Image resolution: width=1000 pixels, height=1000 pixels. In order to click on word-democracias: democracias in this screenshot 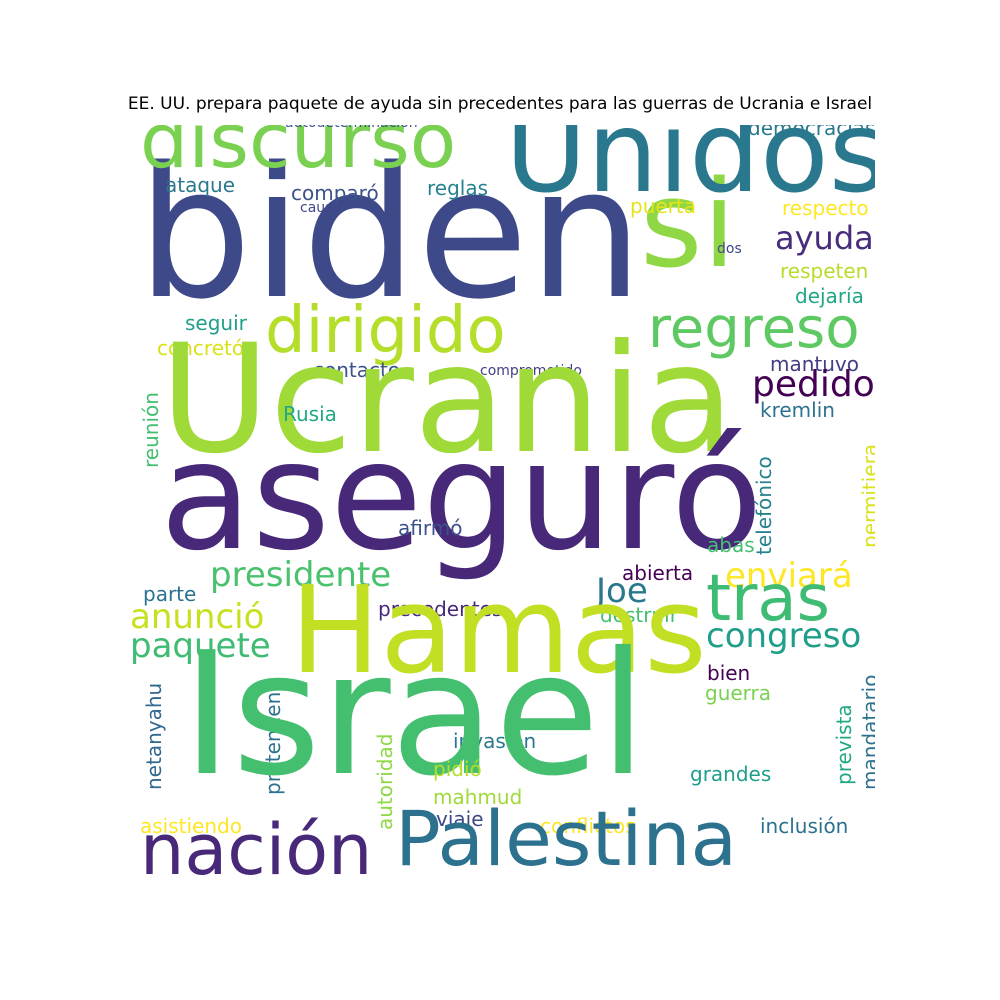, I will do `click(811, 132)`.